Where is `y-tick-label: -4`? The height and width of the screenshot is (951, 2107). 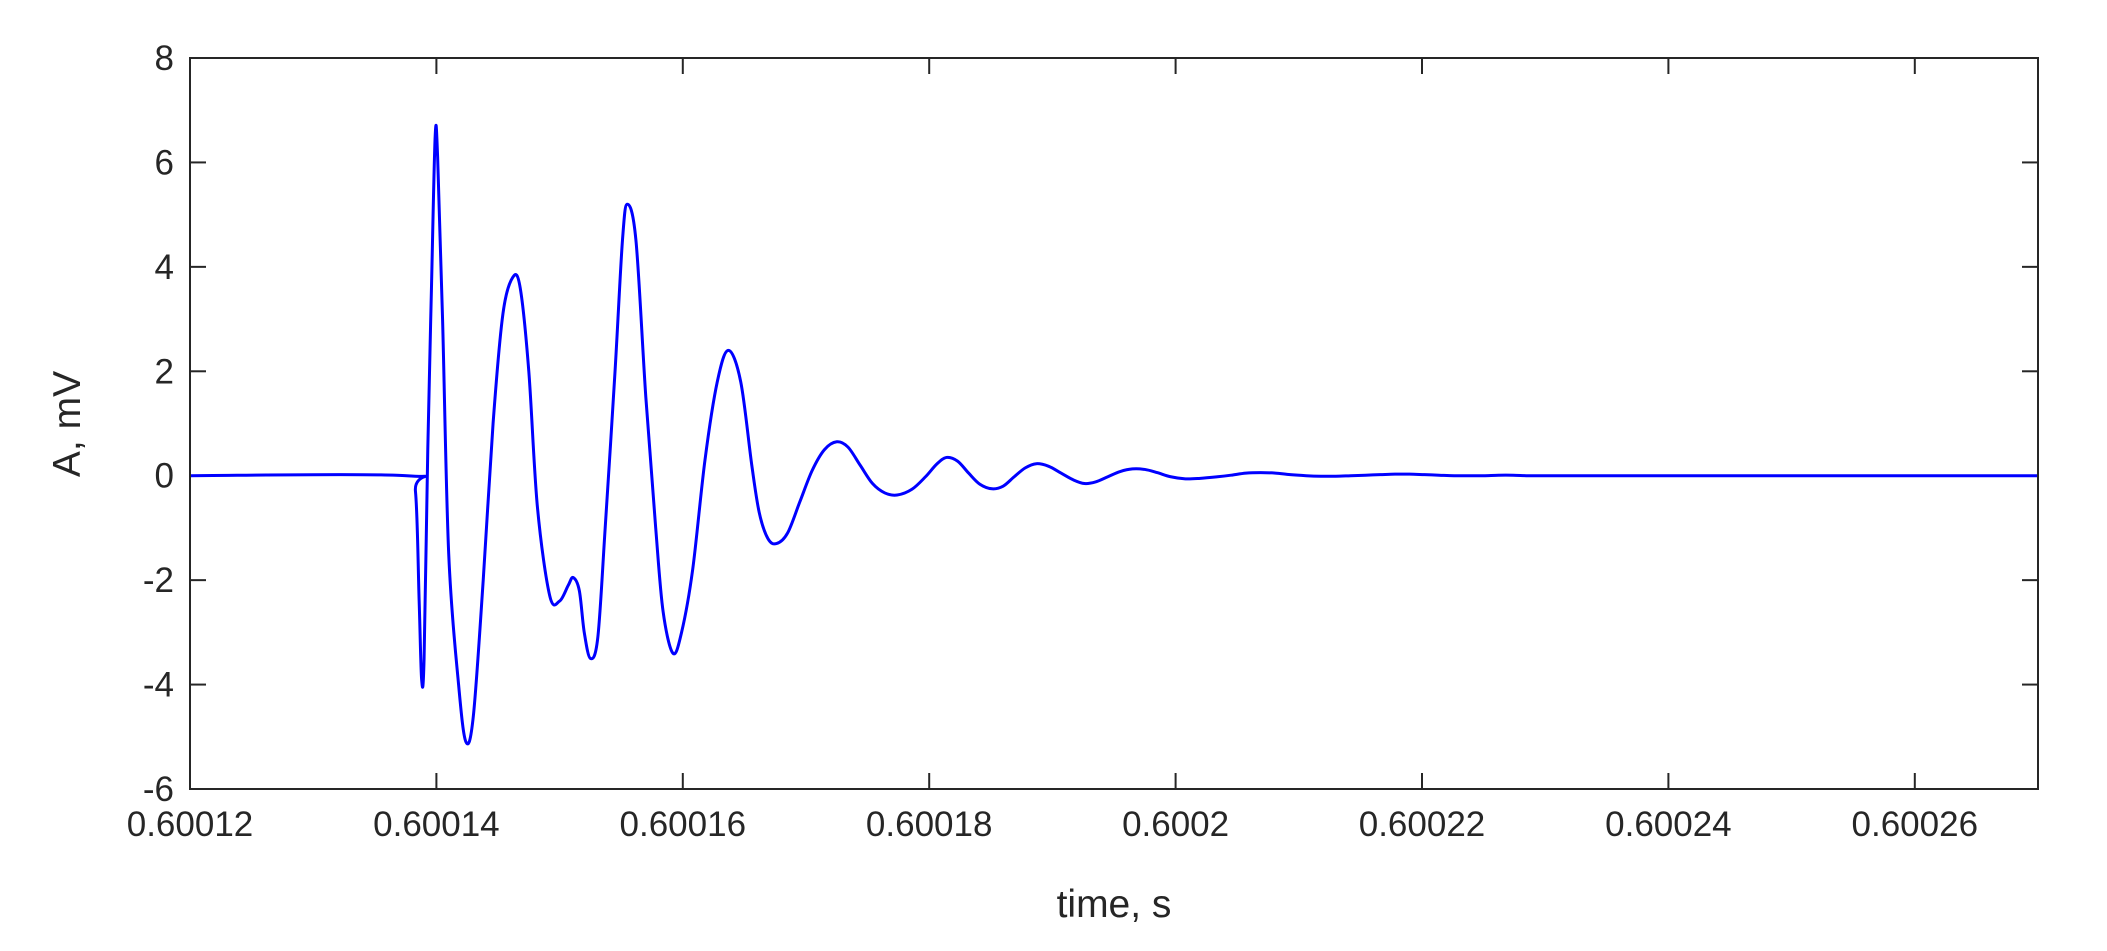
y-tick-label: -4 is located at coordinates (158, 685).